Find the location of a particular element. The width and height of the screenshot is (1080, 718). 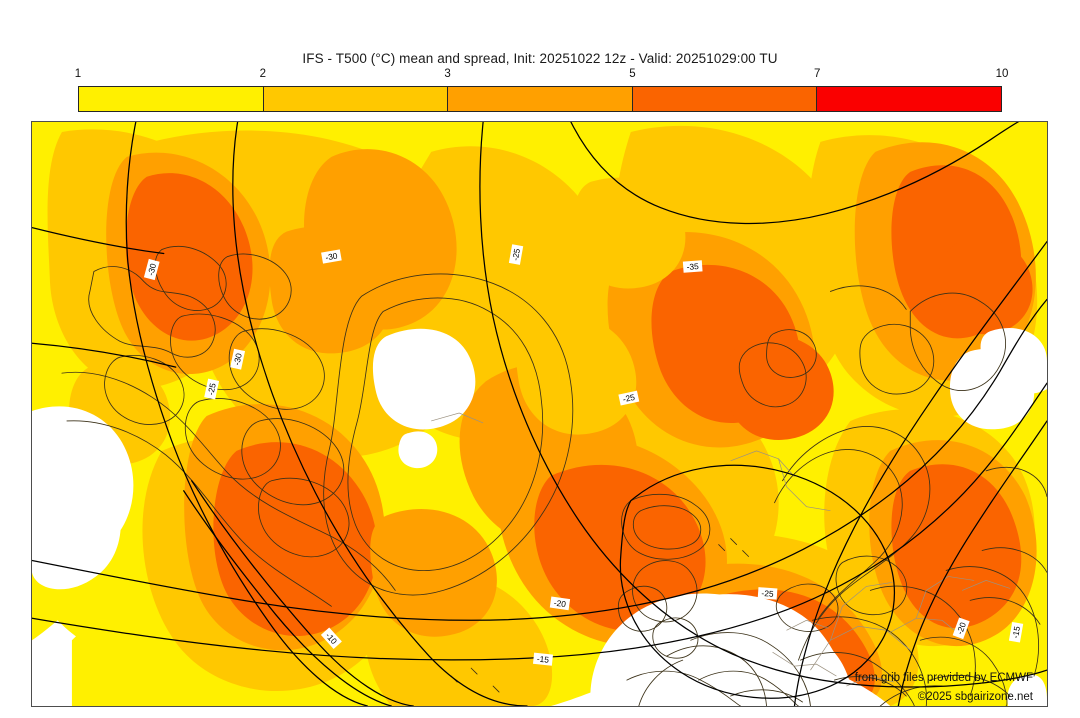

colorbar-tick-1: 2 is located at coordinates (262, 74).